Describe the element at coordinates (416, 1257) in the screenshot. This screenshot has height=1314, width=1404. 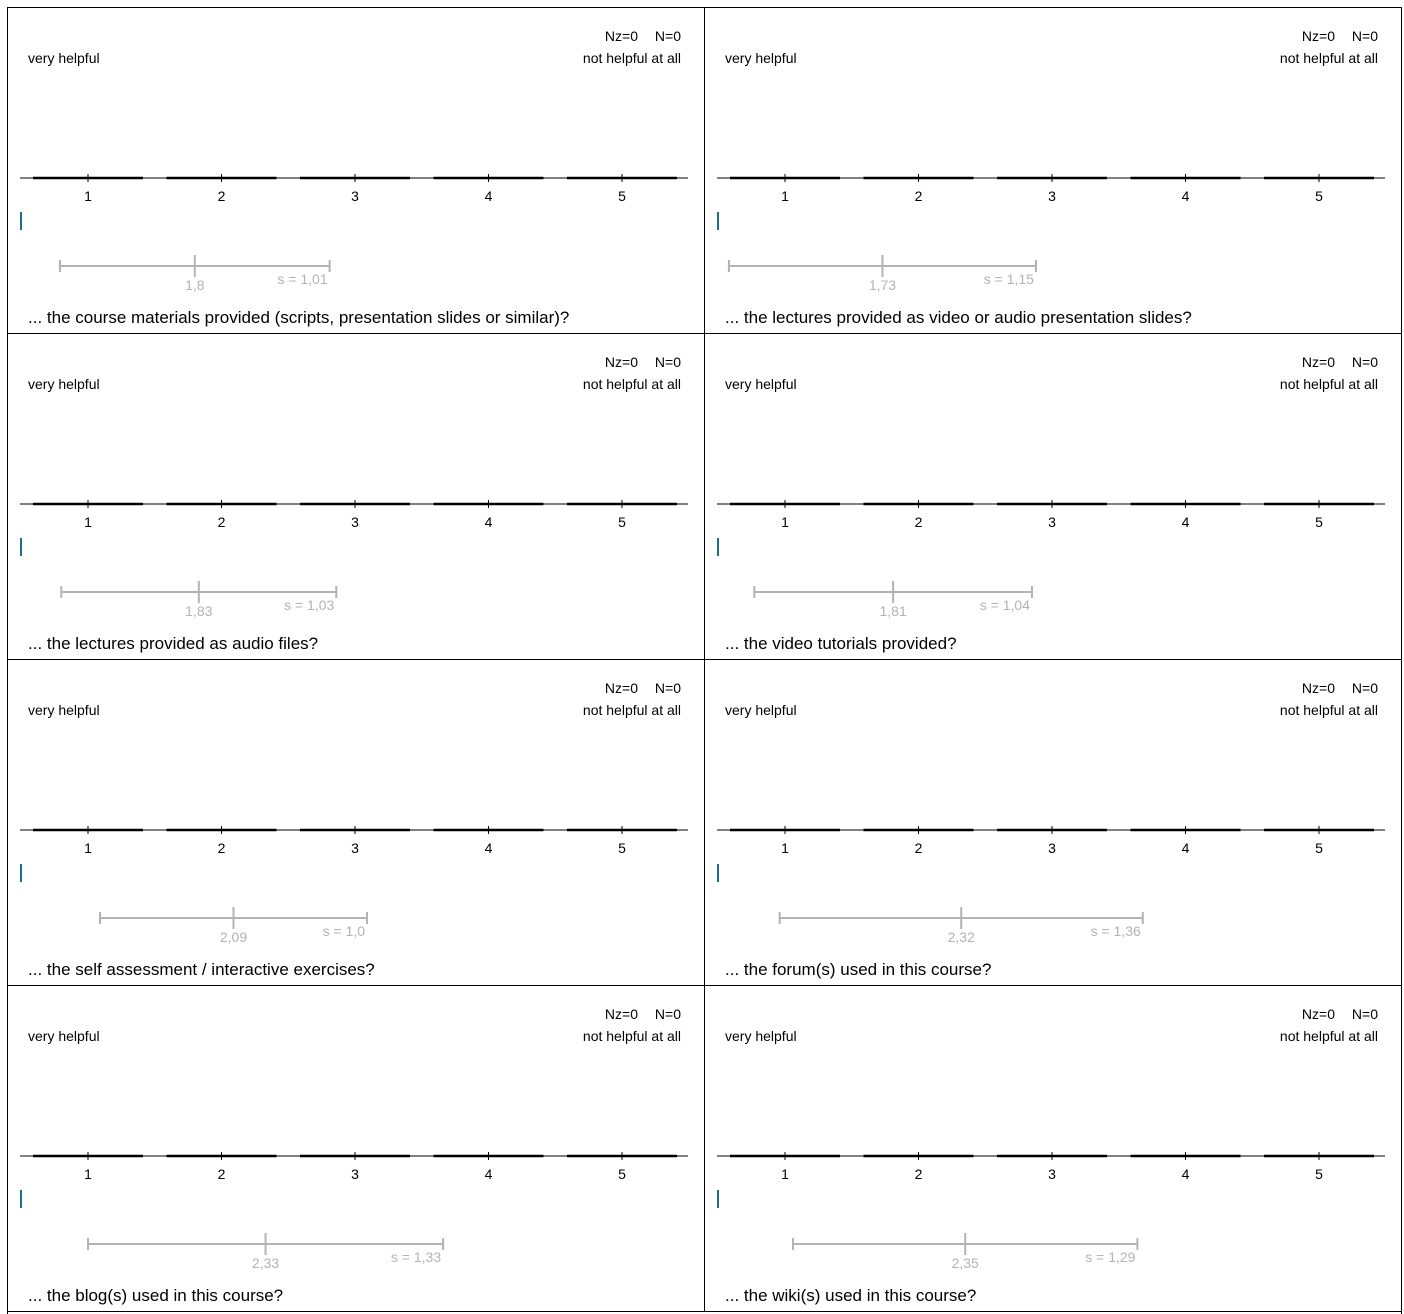
I see `sd-label: s = 1,33` at that location.